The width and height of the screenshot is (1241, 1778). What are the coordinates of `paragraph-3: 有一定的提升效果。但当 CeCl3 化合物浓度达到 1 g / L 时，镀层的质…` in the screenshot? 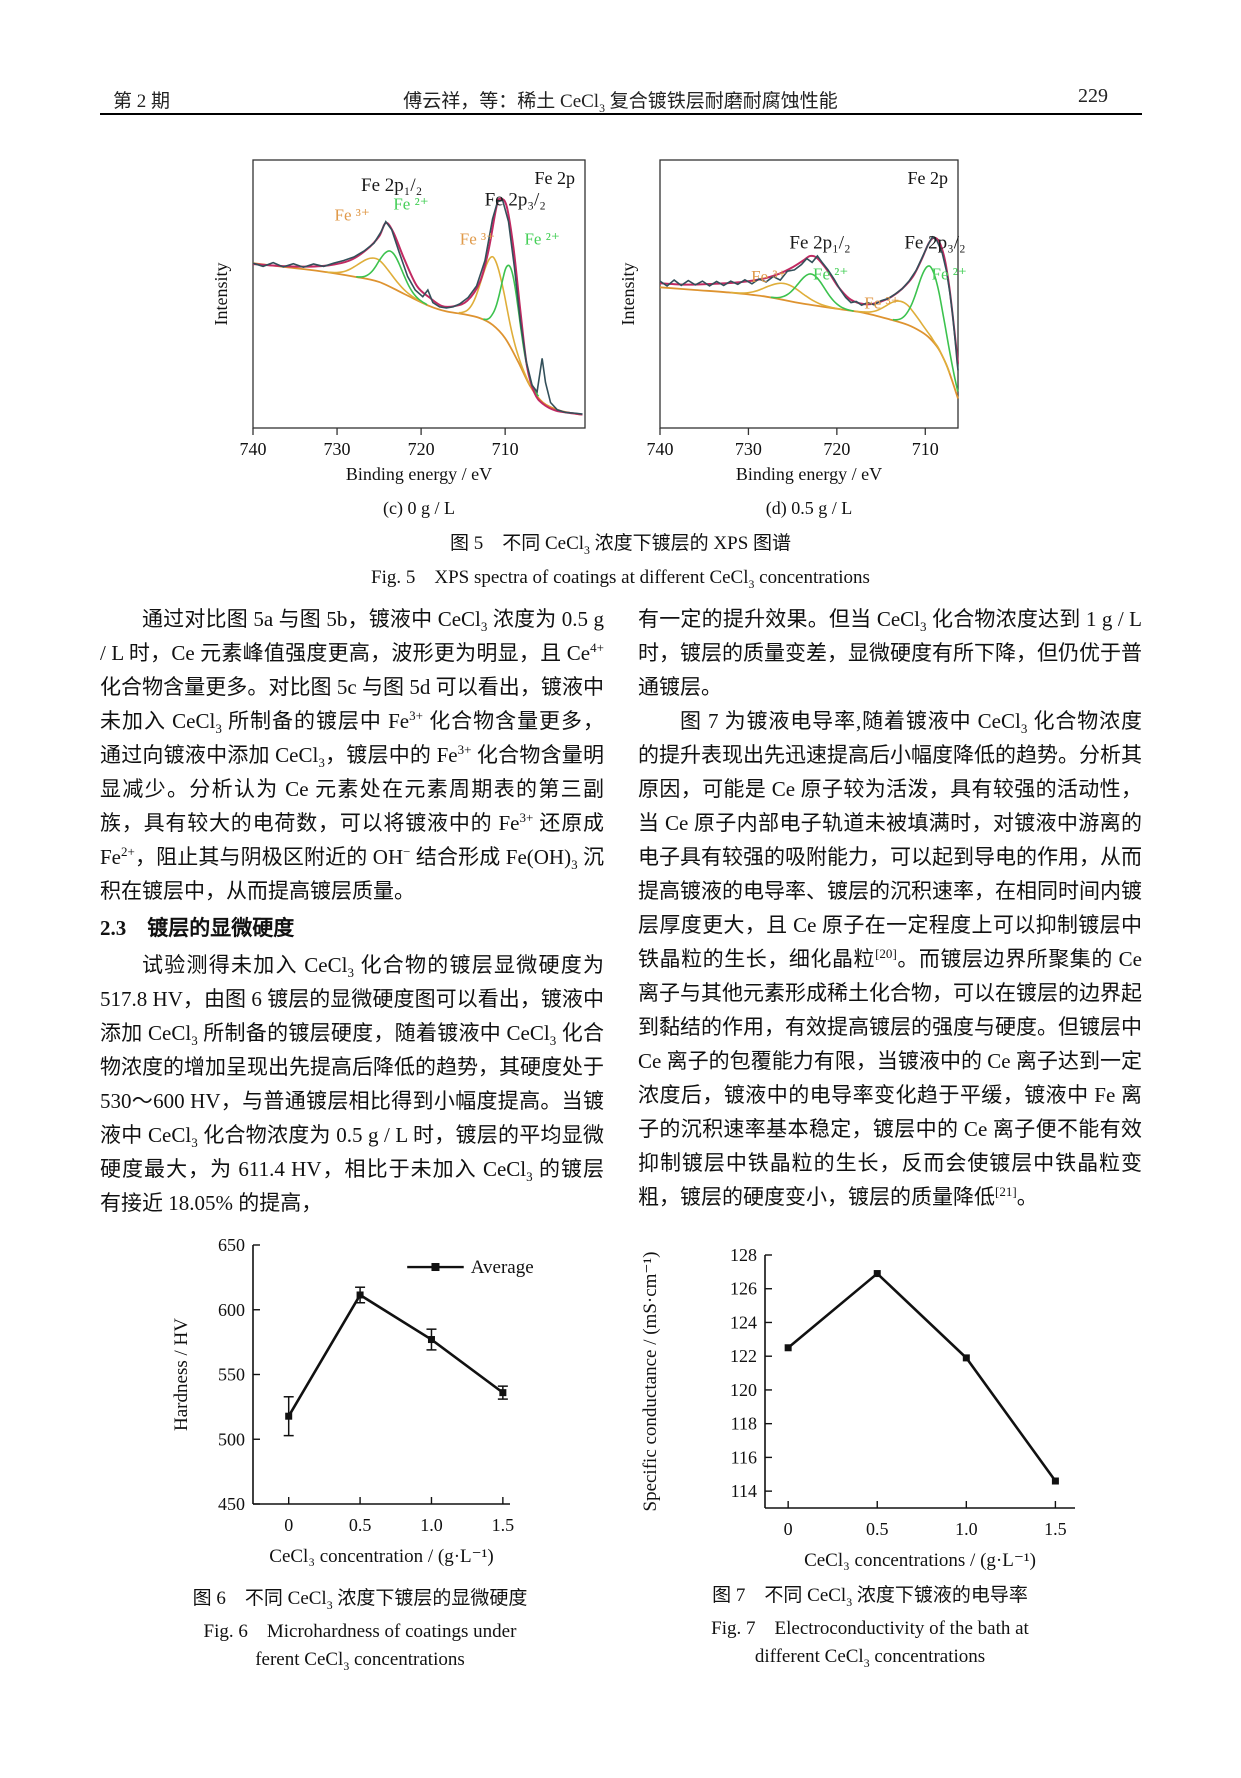 It's located at (890, 653).